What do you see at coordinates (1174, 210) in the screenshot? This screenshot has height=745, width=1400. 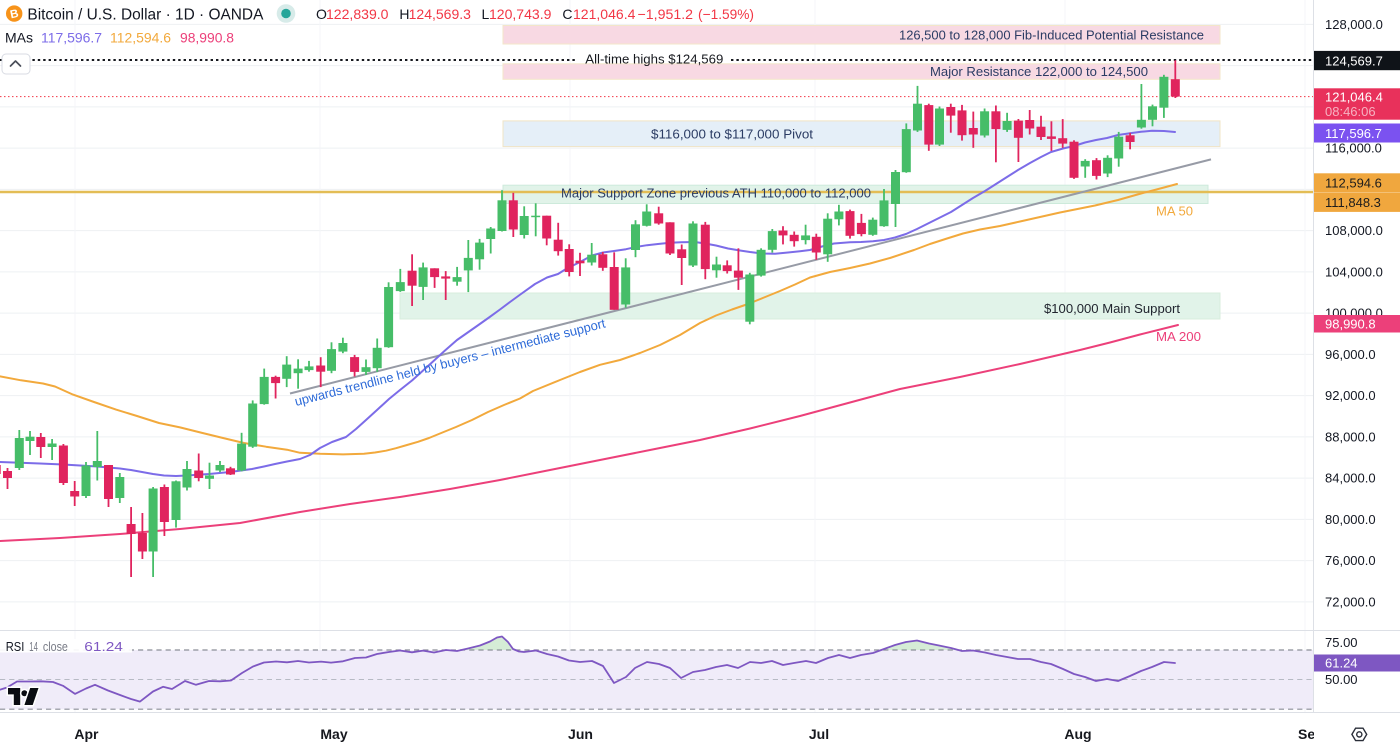 I see `svg-text: MA 50` at bounding box center [1174, 210].